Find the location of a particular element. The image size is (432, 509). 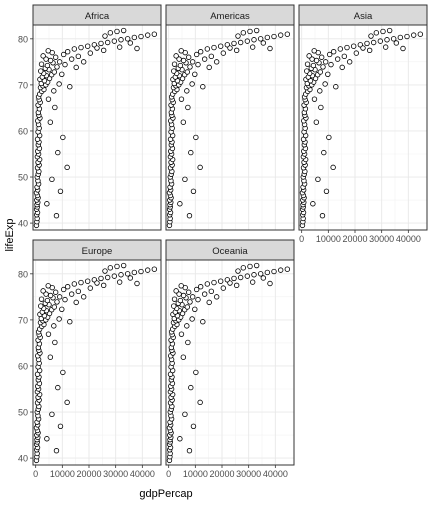

x-axis-title: gdpPercap is located at coordinates (165, 494).